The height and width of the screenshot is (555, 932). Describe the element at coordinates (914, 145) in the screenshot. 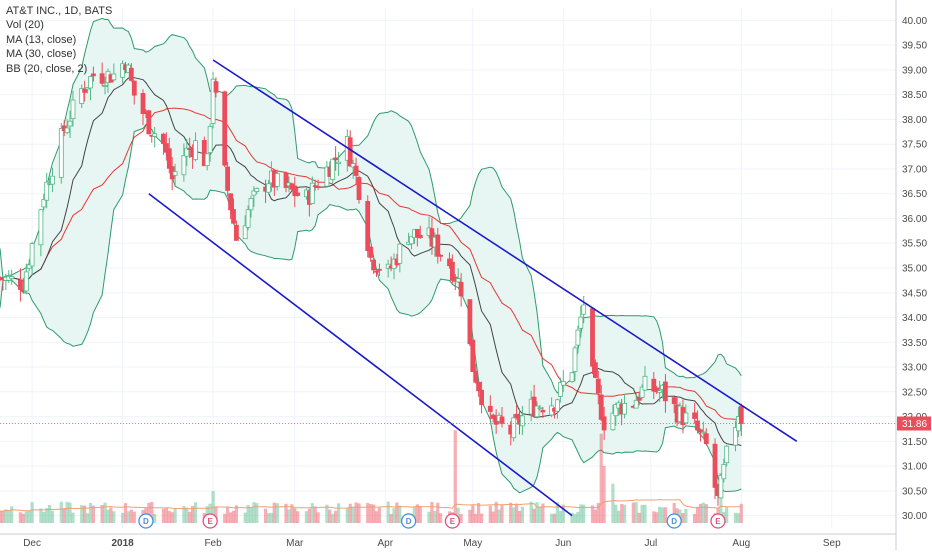

I see `y-tick-label: 37.50` at that location.